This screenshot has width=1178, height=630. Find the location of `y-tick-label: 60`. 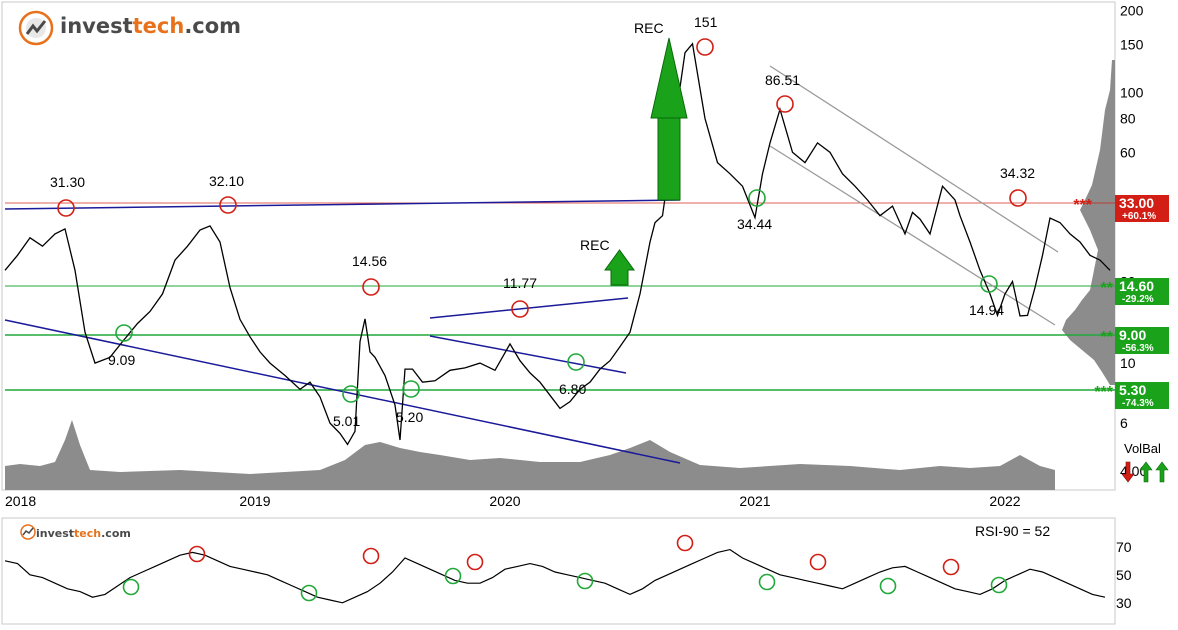

y-tick-label: 60 is located at coordinates (1128, 152).